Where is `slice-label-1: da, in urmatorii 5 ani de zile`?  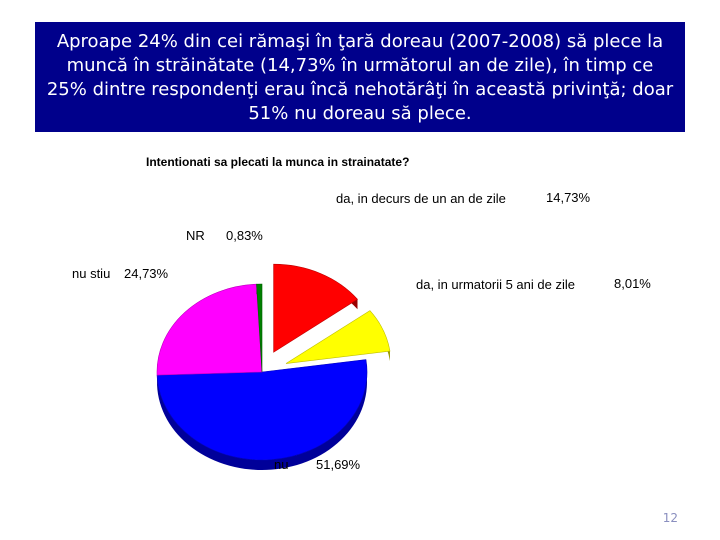 slice-label-1: da, in urmatorii 5 ani de zile is located at coordinates (495, 284).